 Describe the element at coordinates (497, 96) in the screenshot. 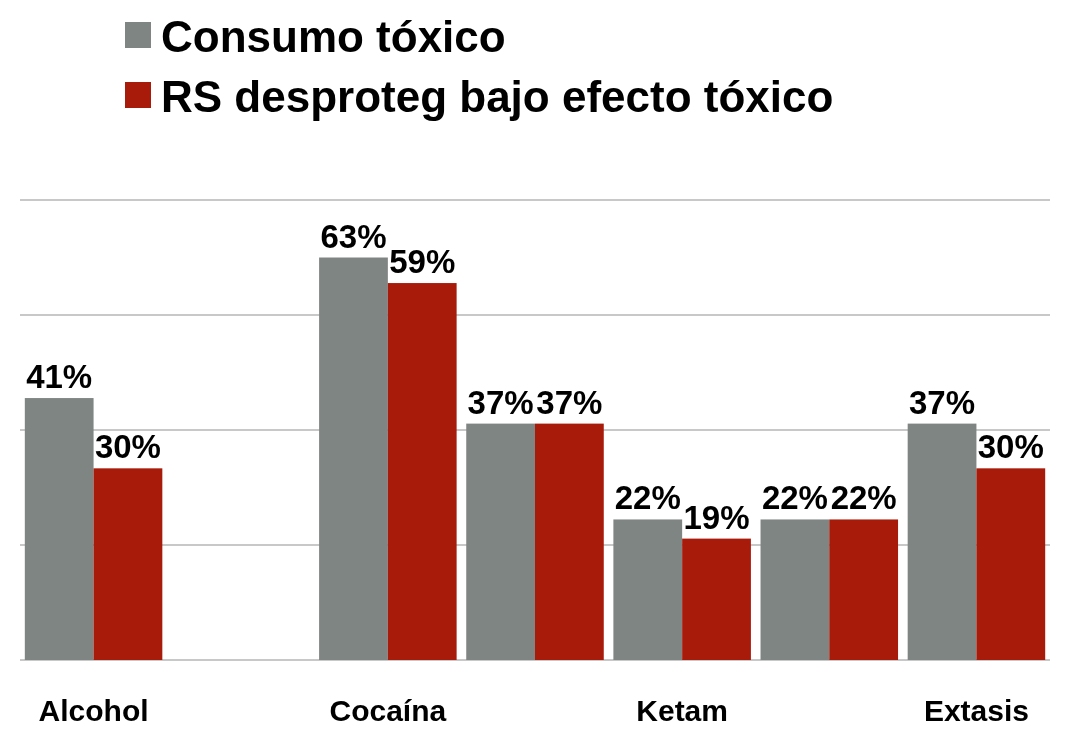

I see `legend-label: RS desproteg bajo efecto tóxico` at that location.